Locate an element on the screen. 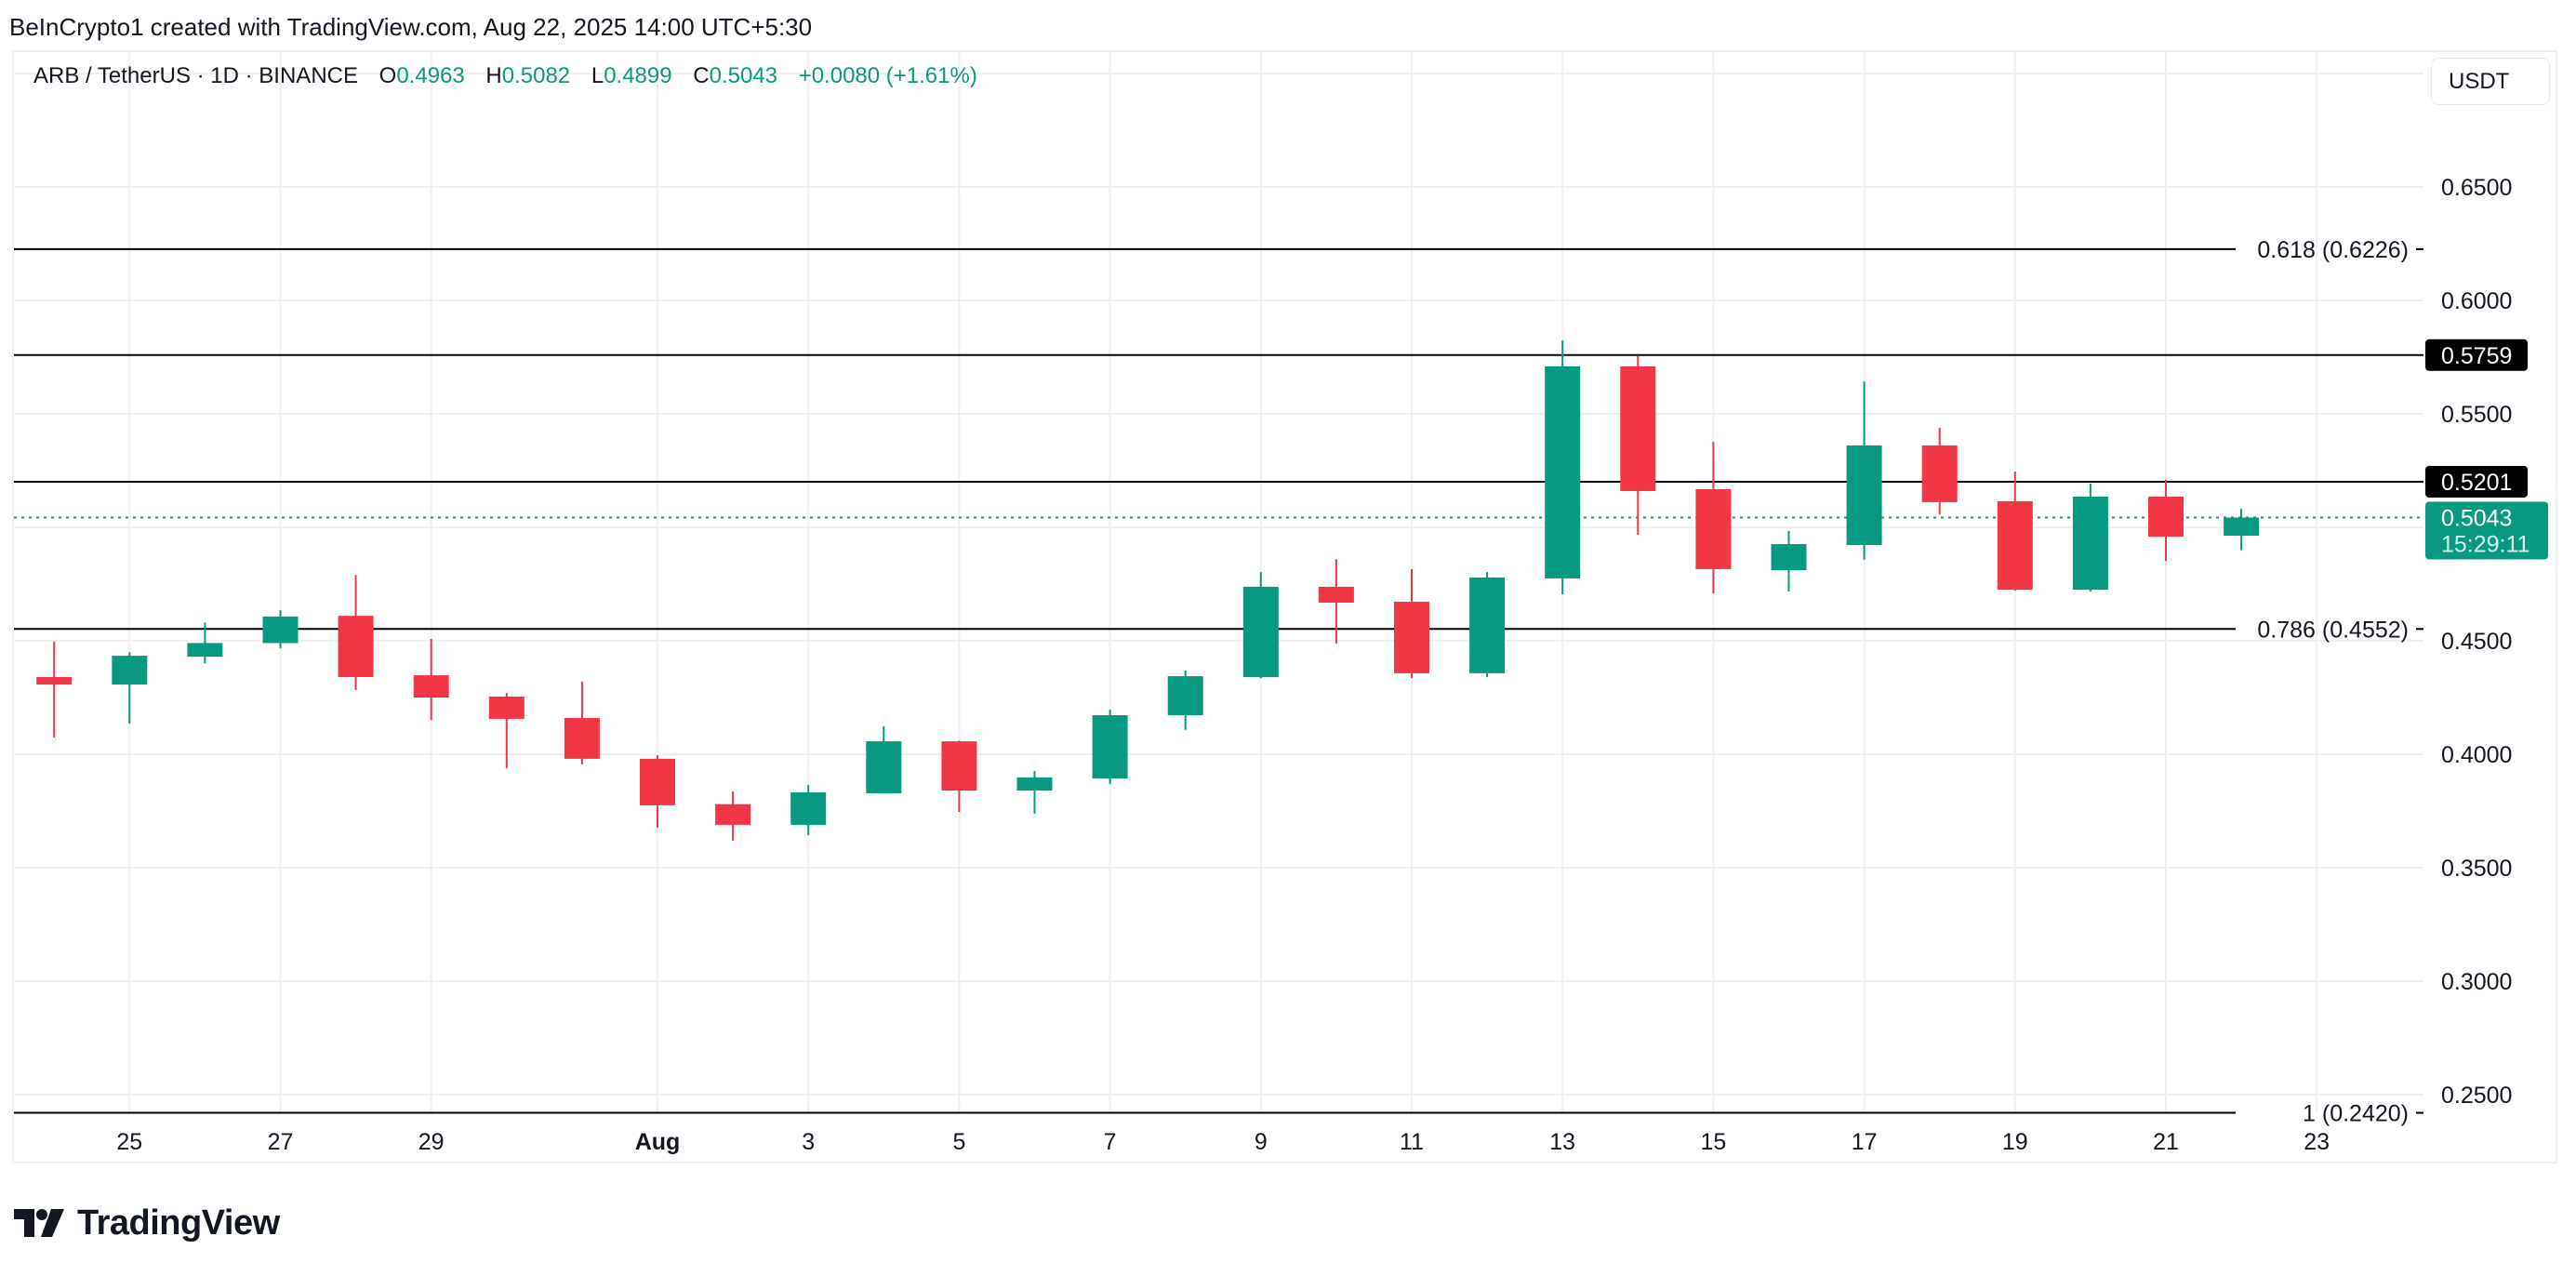  level-price-label: 0.5201 is located at coordinates (2476, 483).